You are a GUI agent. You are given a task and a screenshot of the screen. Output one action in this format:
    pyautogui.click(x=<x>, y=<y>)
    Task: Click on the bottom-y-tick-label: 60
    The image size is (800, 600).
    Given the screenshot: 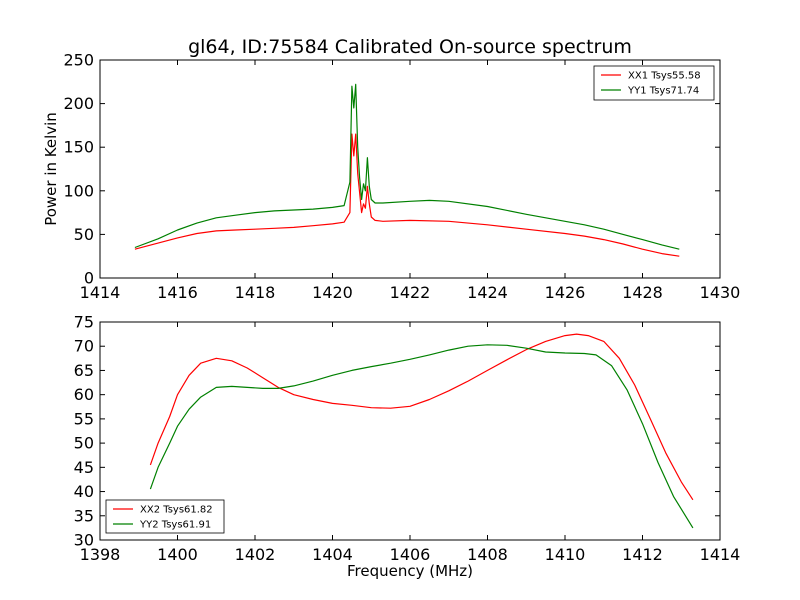 What is the action you would take?
    pyautogui.click(x=84, y=394)
    